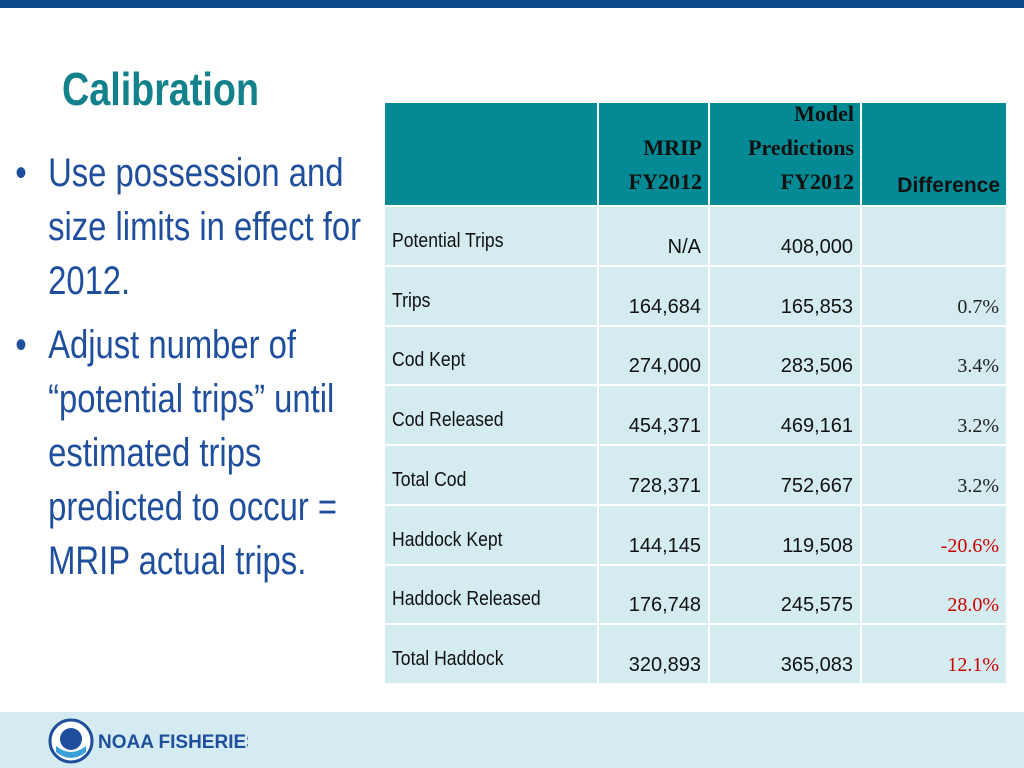 The width and height of the screenshot is (1024, 768). Describe the element at coordinates (934, 355) in the screenshot. I see `table-cell: 3.4%` at that location.